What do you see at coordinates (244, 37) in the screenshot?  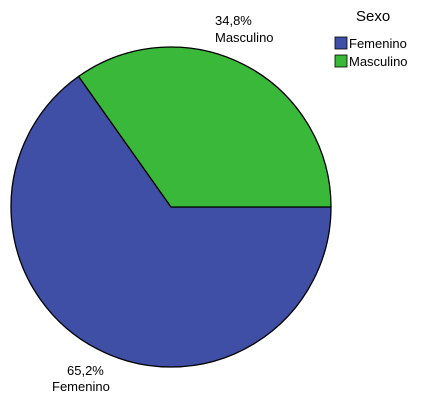 I see `slice-name-label-masculino: Masculino` at bounding box center [244, 37].